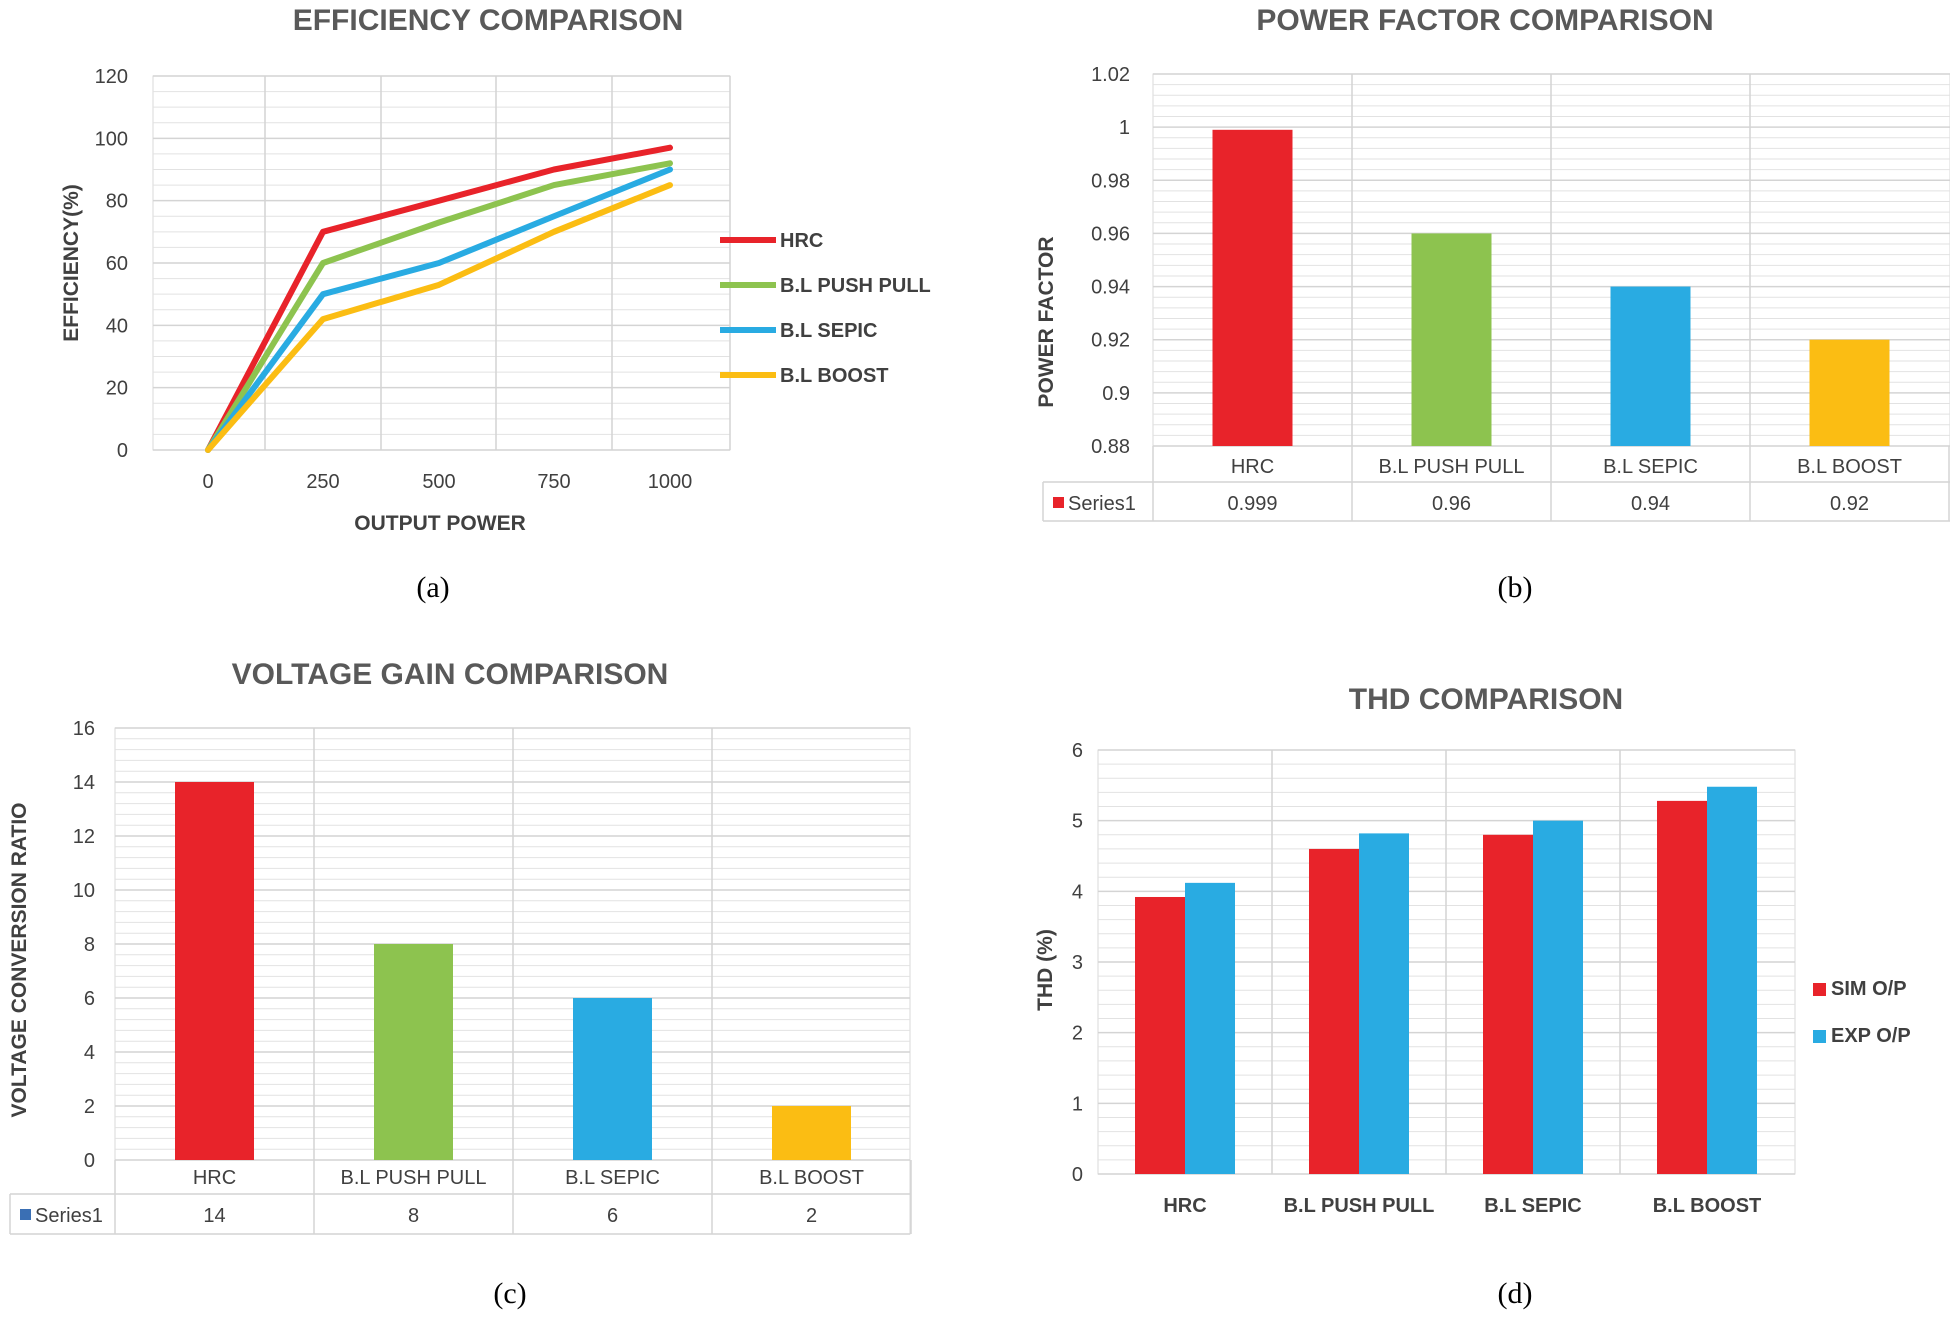 Image resolution: width=1950 pixels, height=1317 pixels. What do you see at coordinates (1682, 987) in the screenshot?
I see `bar-sim-o-p-b-l-boost` at bounding box center [1682, 987].